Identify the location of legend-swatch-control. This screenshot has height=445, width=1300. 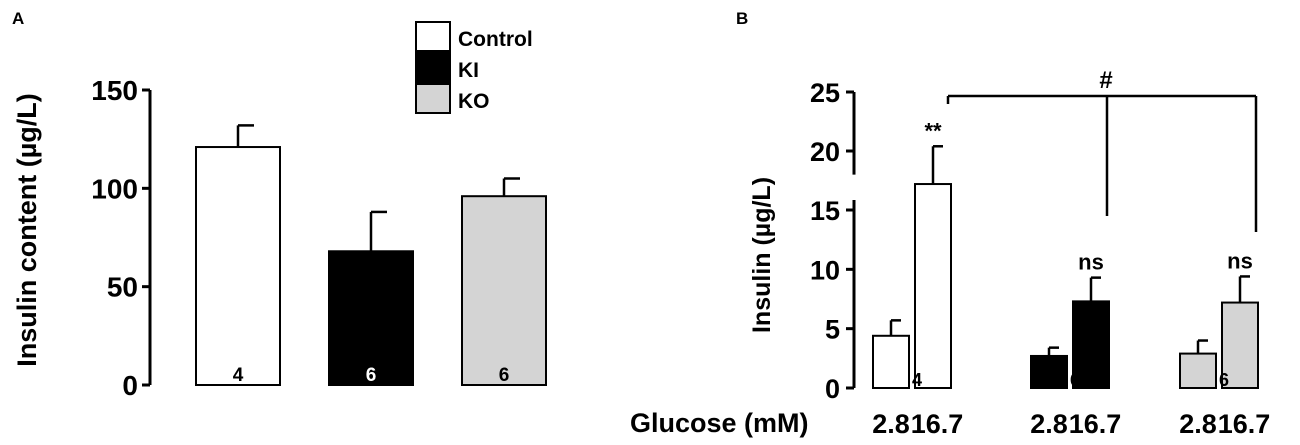
(433, 36).